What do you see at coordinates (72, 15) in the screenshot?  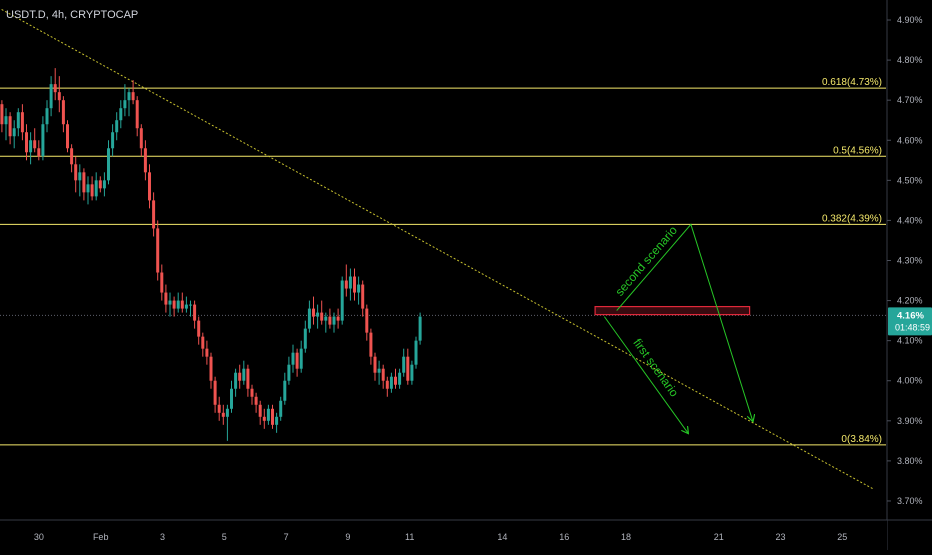 I see `symbol-label: USDT.D, 4h, CRYPTOCAP` at bounding box center [72, 15].